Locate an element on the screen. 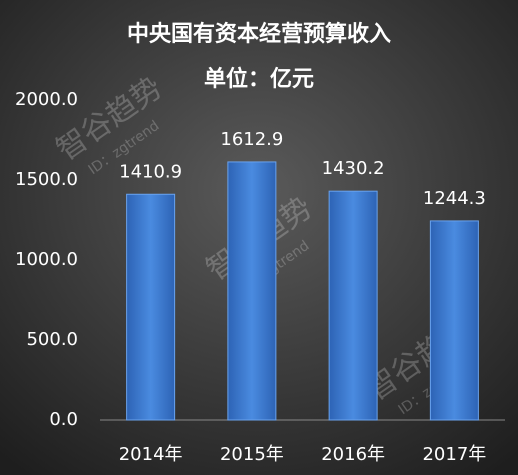 The height and width of the screenshot is (475, 518). chart-subtitle: 单位：亿元 is located at coordinates (259, 79).